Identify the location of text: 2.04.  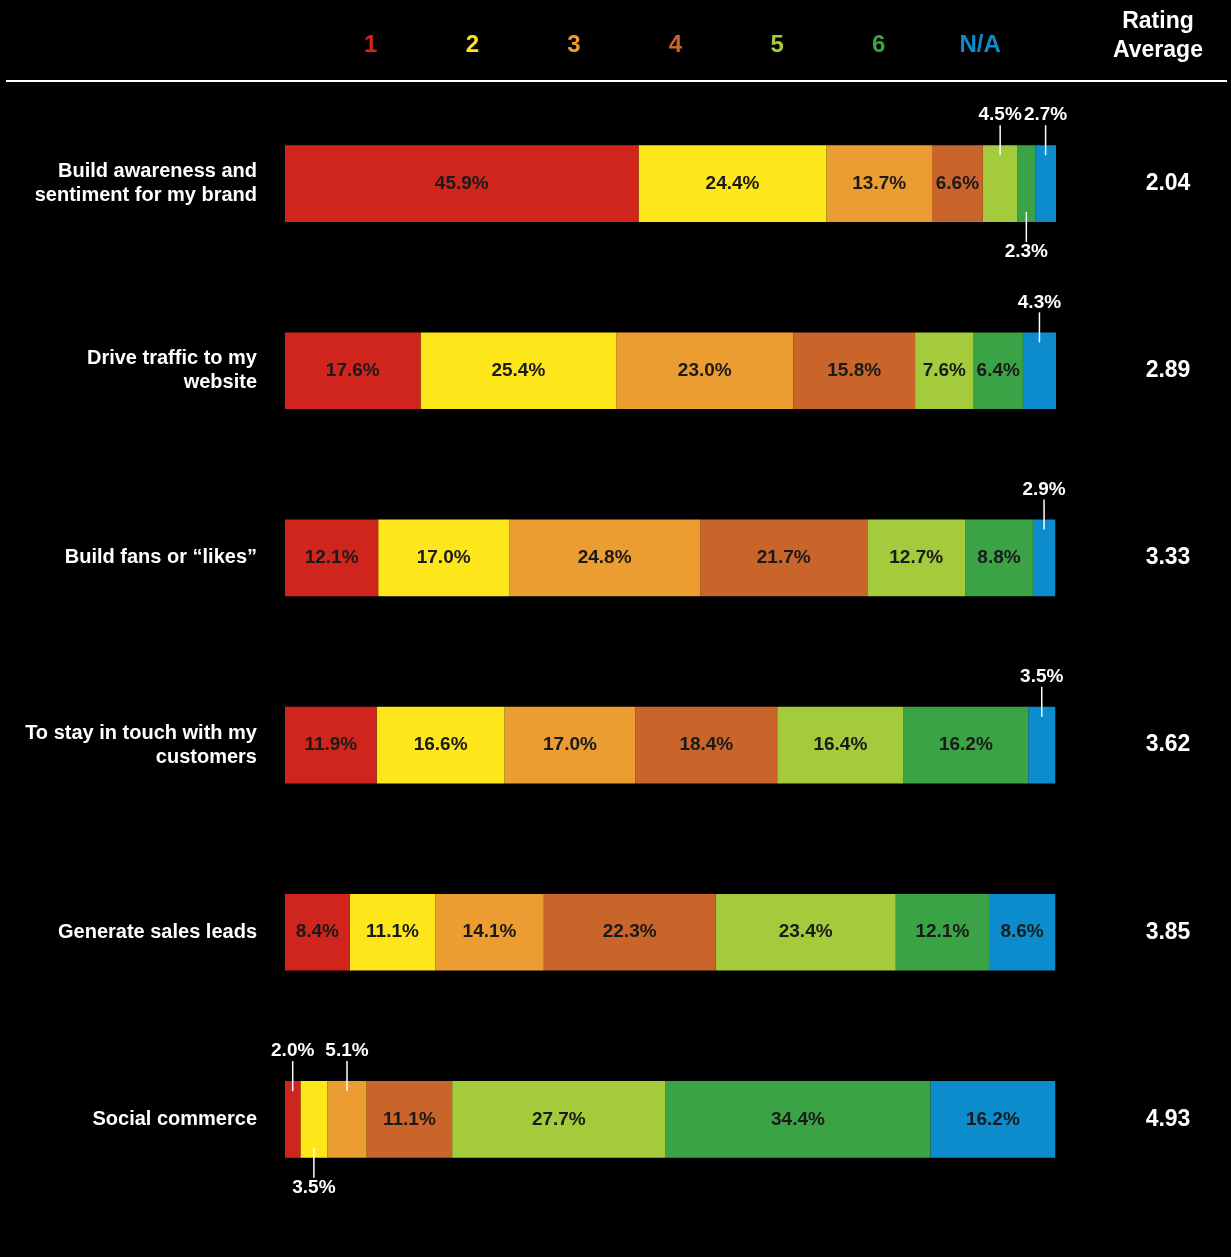
(1168, 181).